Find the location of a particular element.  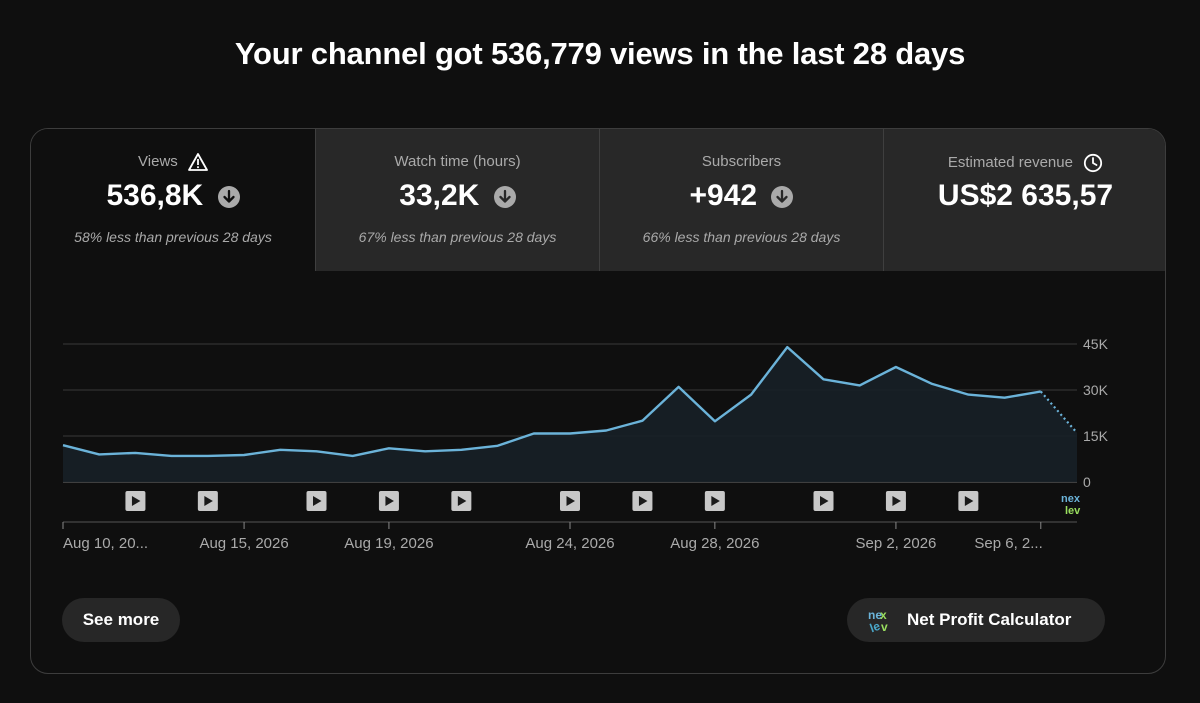

tab-revenue-label: Estimated revenue is located at coordinates (1010, 162).